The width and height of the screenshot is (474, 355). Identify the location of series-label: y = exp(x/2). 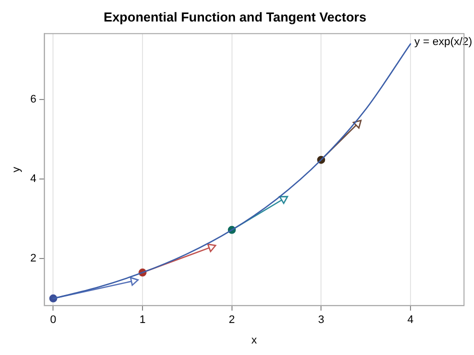
(443, 42).